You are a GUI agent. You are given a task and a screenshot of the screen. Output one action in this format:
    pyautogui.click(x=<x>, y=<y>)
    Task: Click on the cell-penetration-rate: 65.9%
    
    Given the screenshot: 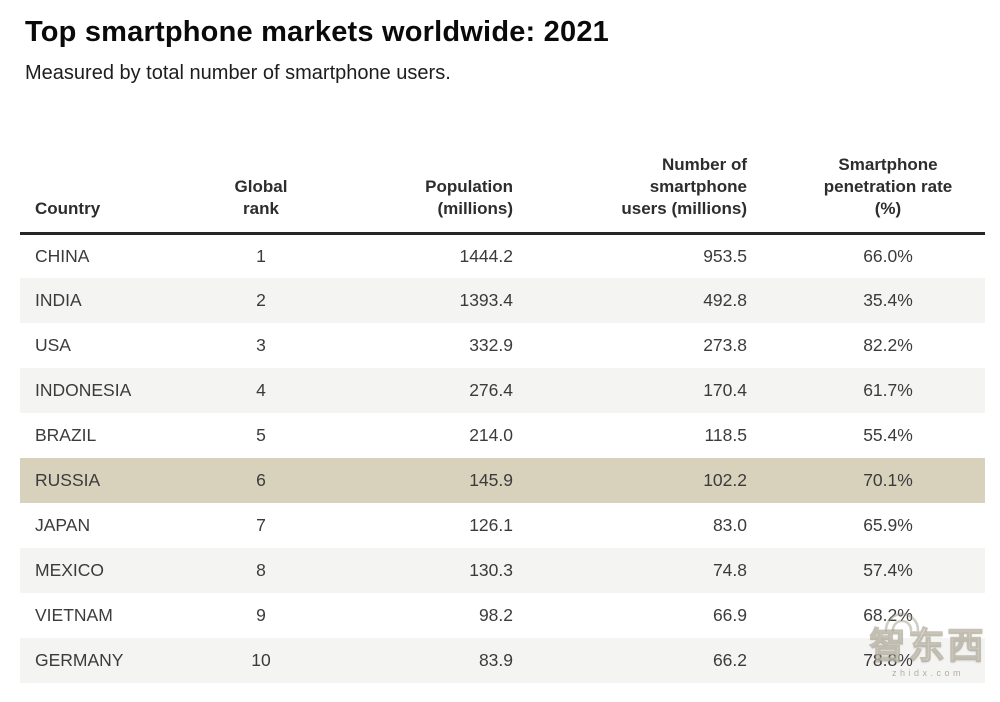 What is the action you would take?
    pyautogui.click(x=888, y=525)
    